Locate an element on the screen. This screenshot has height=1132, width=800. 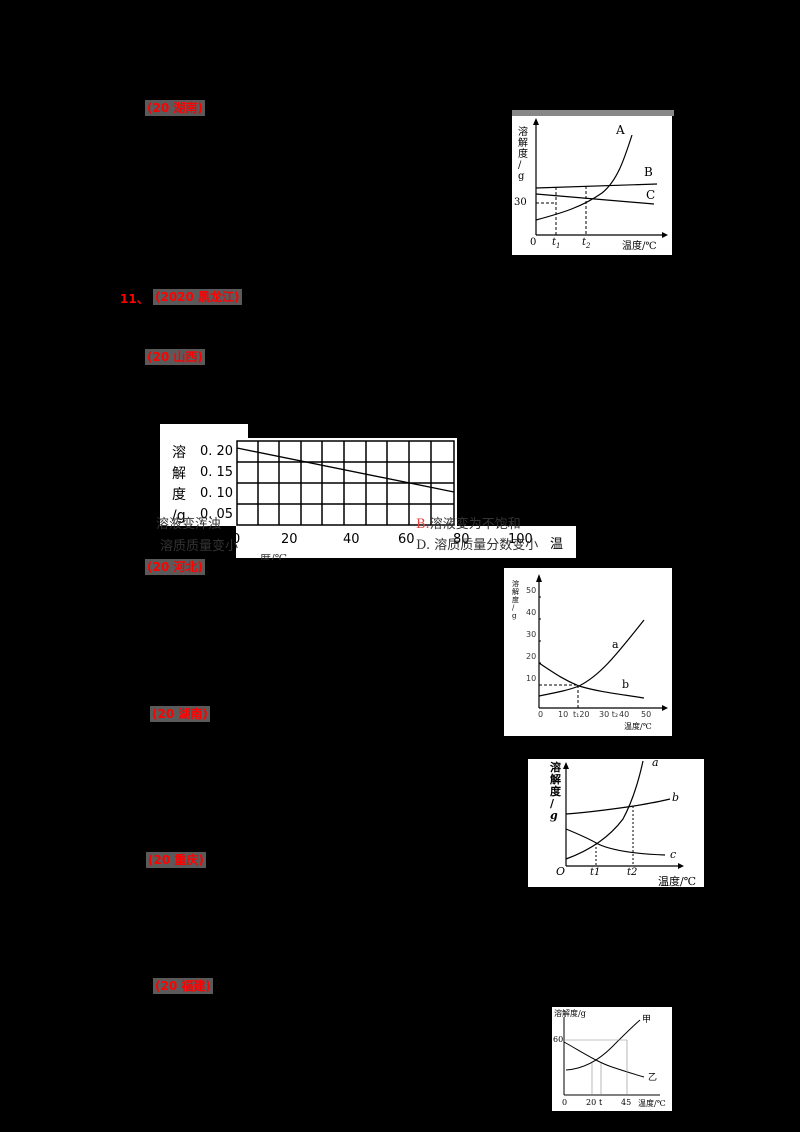
option-b: B.溶液变为不饱和 is located at coordinates (468, 525).